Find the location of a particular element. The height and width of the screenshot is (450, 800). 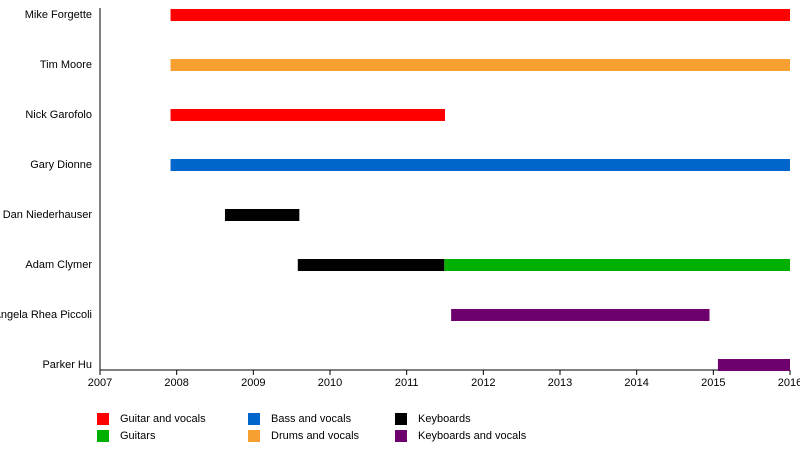

member-label: Parker Hu is located at coordinates (67, 365).